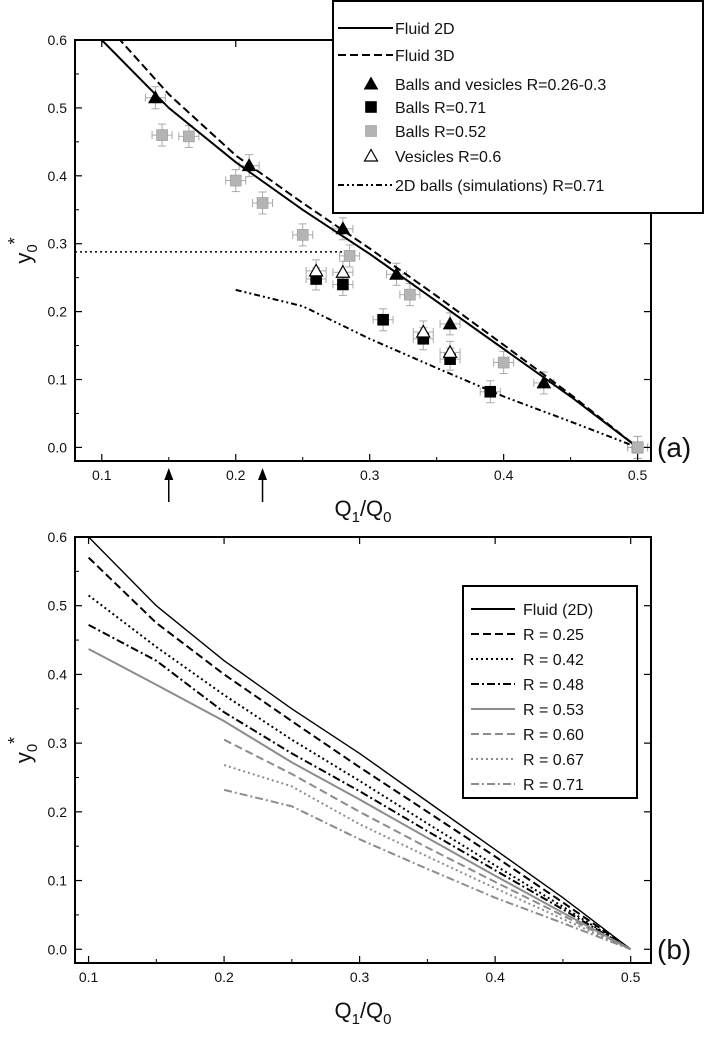 The width and height of the screenshot is (707, 1040). I want to click on legend-label: R = 0.60, so click(553, 735).